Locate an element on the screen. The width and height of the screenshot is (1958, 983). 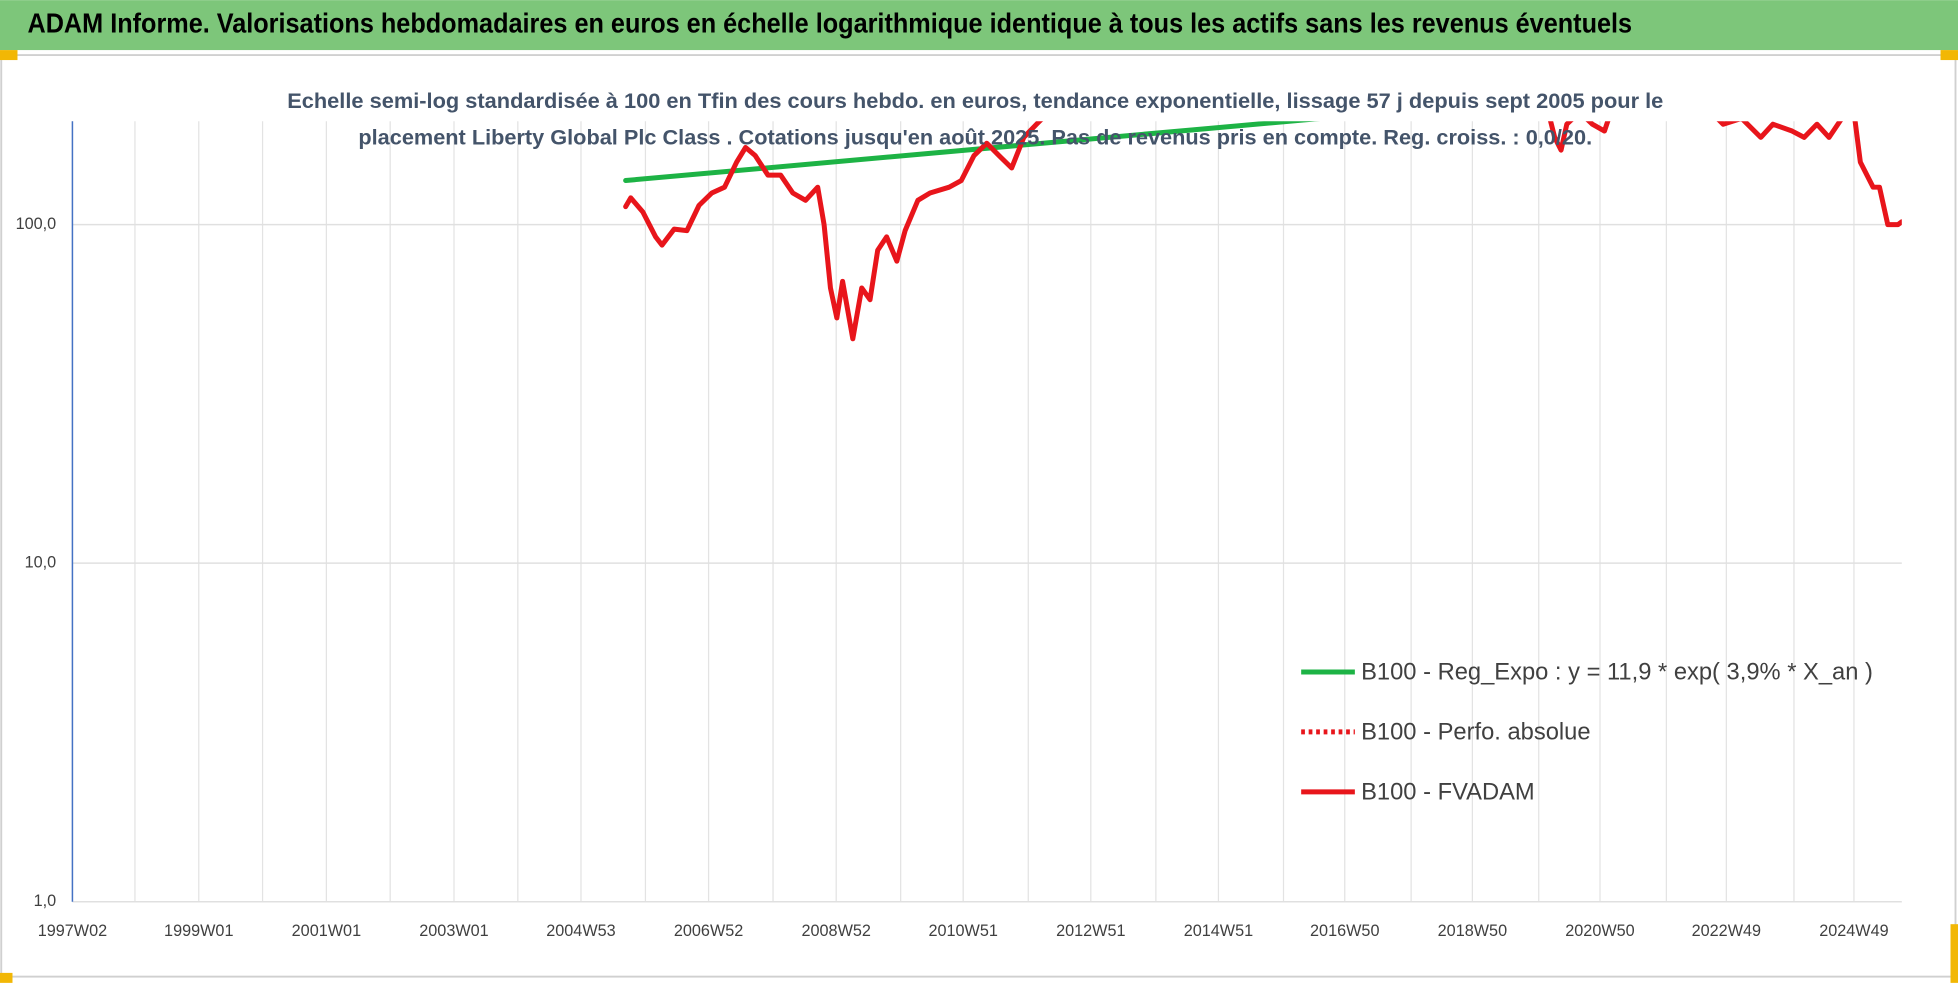
x-tick-label: 2012W51 is located at coordinates (1090, 931).